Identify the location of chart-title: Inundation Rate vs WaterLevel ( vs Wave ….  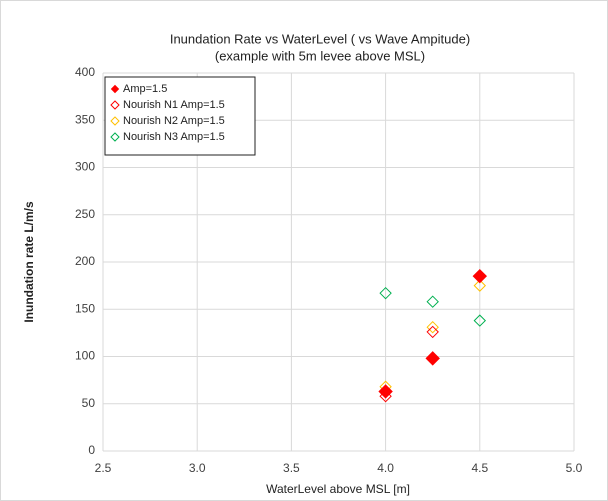
(320, 38).